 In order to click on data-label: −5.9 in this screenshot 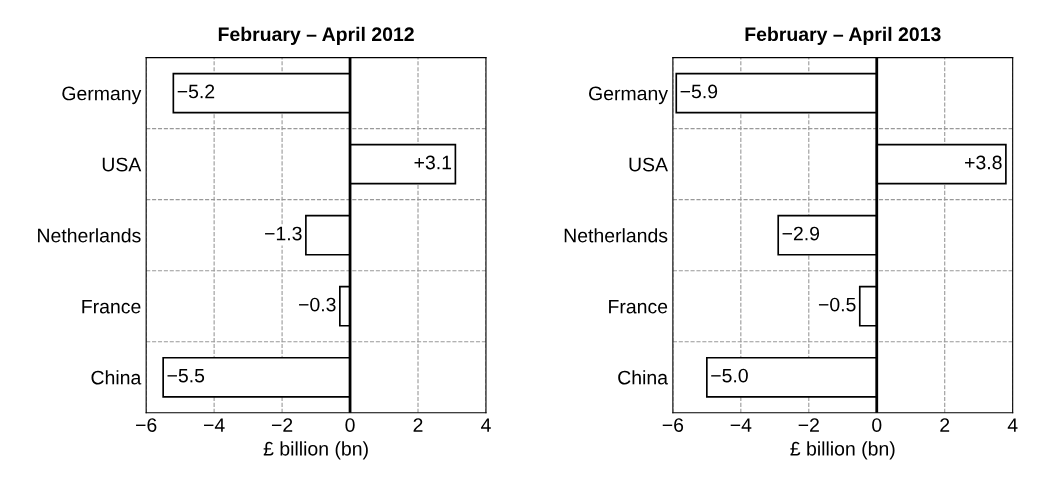, I will do `click(699, 91)`.